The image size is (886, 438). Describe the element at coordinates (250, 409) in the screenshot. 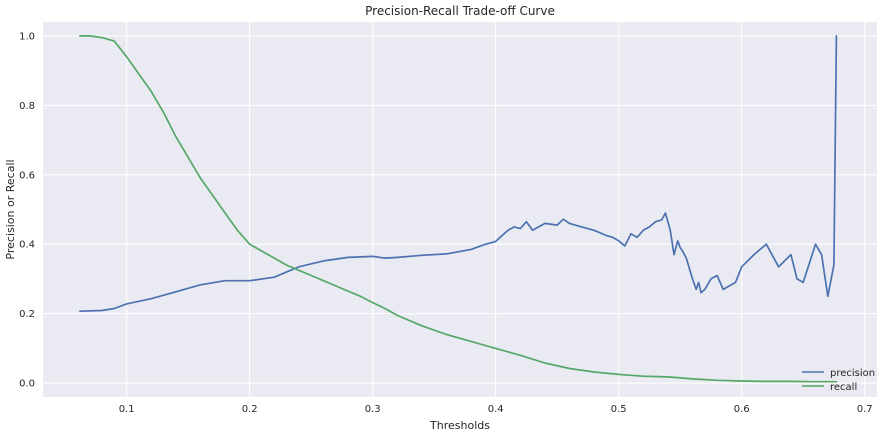

I see `x-tick-label: 0.2` at that location.